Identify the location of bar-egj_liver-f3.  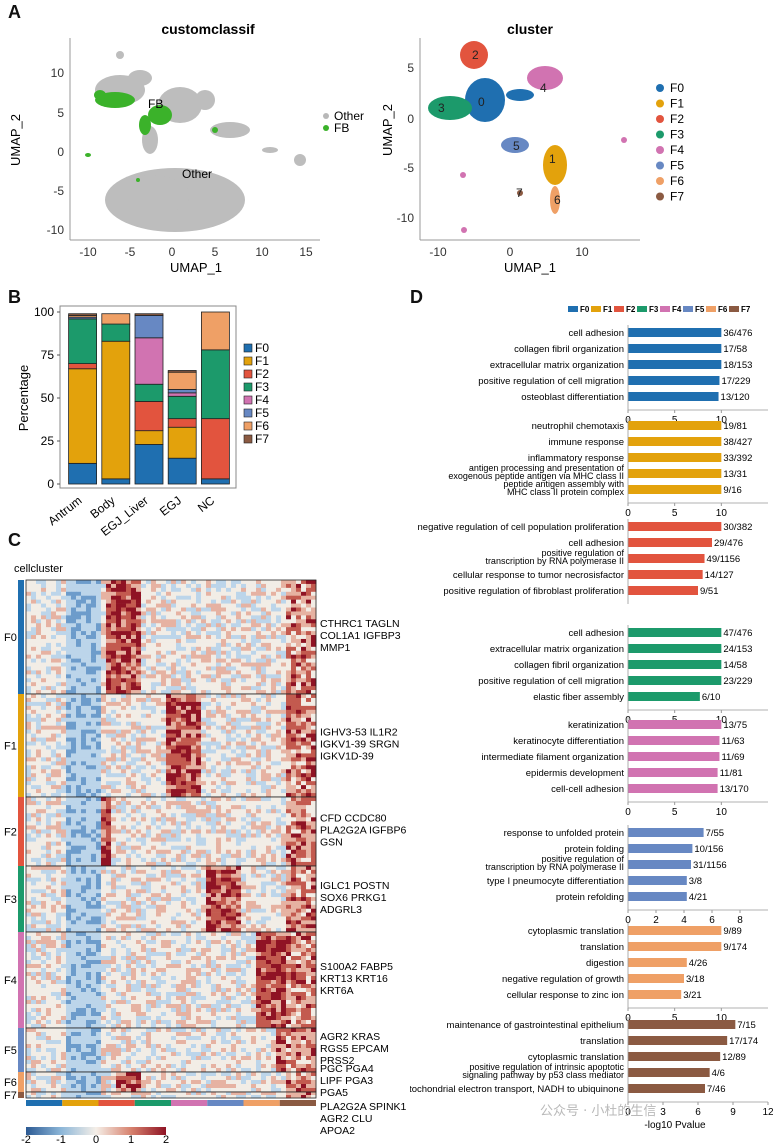
(149, 392).